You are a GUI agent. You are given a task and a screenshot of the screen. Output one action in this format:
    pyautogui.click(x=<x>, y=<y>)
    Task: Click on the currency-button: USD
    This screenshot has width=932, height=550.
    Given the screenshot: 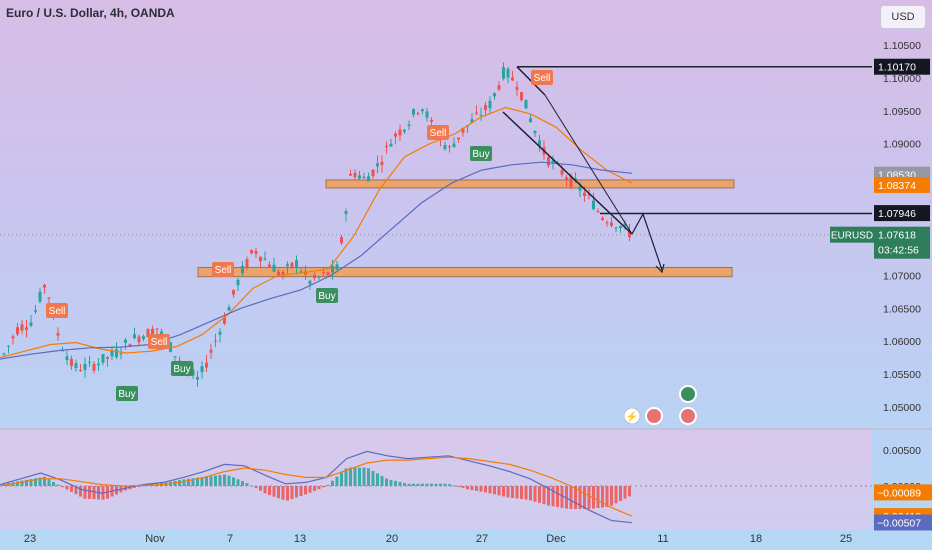 What is the action you would take?
    pyautogui.click(x=903, y=17)
    